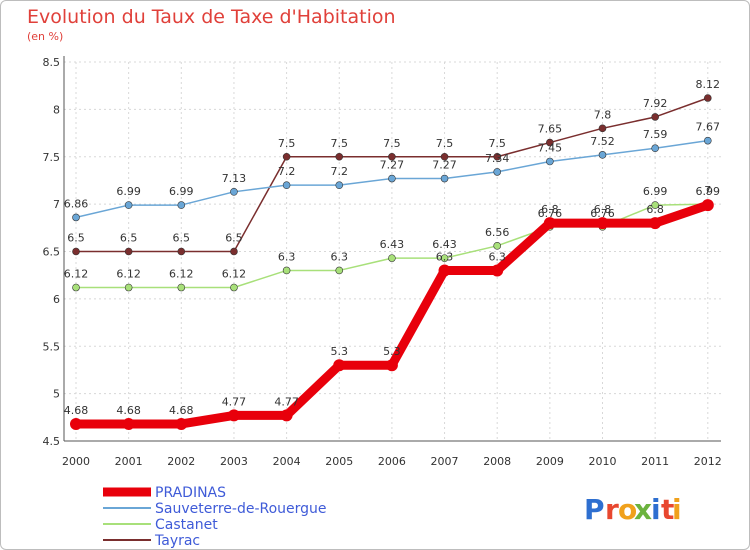 Image resolution: width=750 pixels, height=550 pixels. What do you see at coordinates (656, 509) in the screenshot?
I see `logo-letter: i` at bounding box center [656, 509].